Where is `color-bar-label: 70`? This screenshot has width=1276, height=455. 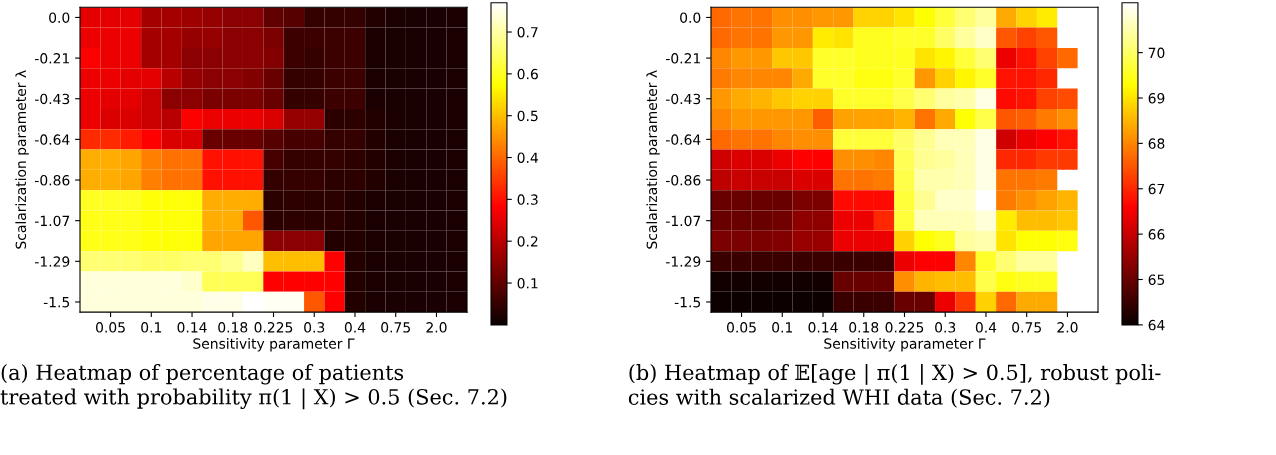 color-bar-label: 70 is located at coordinates (1156, 53).